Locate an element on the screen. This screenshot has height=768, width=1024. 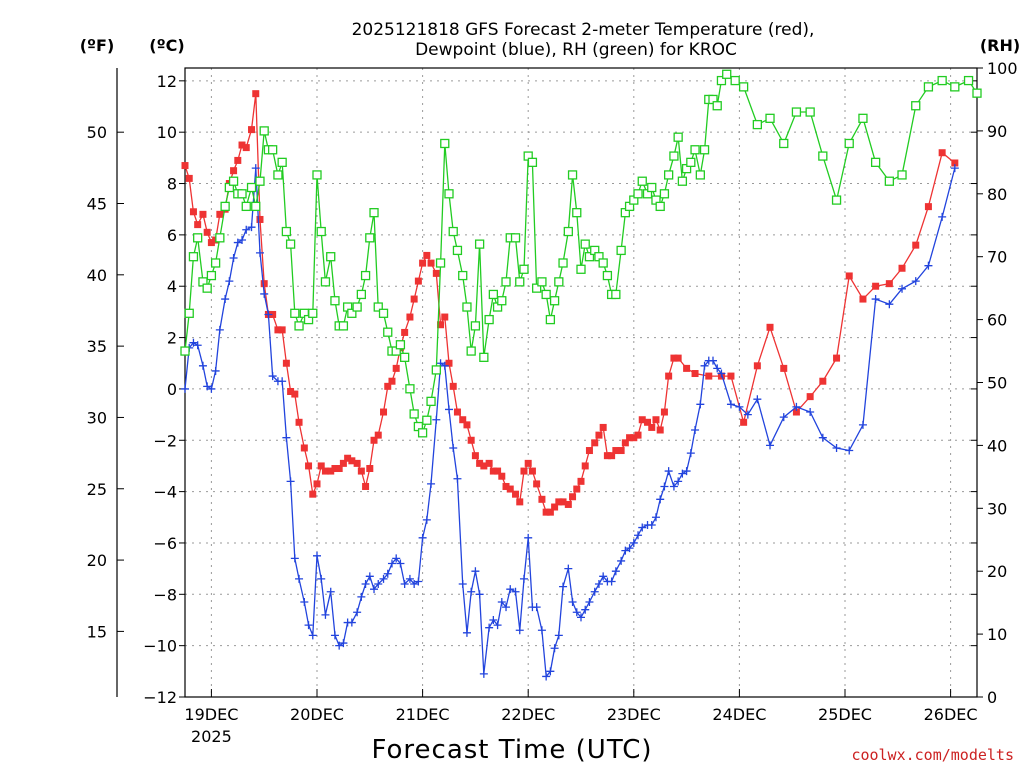
y-tick-label-c: 4 is located at coordinates (172, 286).